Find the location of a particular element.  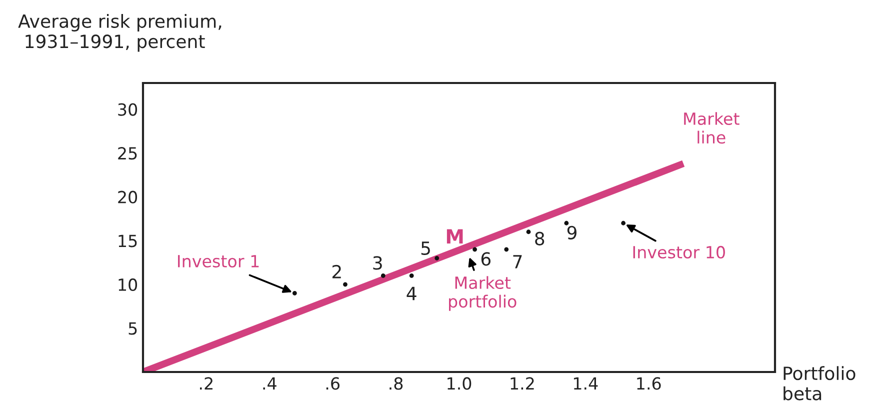

x-tick-label: 1.2 is located at coordinates (522, 383).